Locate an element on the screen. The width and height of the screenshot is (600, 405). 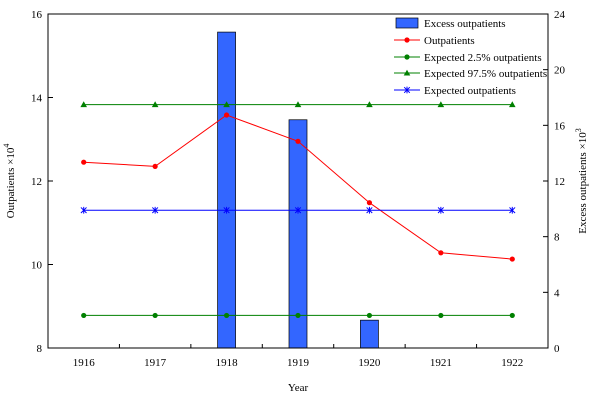
series-3-point-1917 is located at coordinates (155, 210).